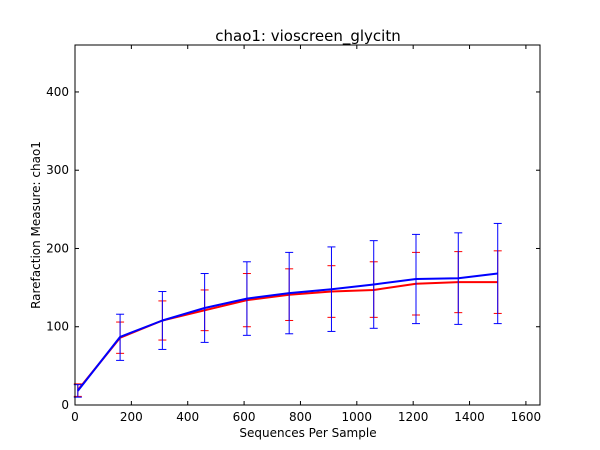 This screenshot has height=450, width=600. What do you see at coordinates (57, 248) in the screenshot?
I see `y-tick-label: 200` at bounding box center [57, 248].